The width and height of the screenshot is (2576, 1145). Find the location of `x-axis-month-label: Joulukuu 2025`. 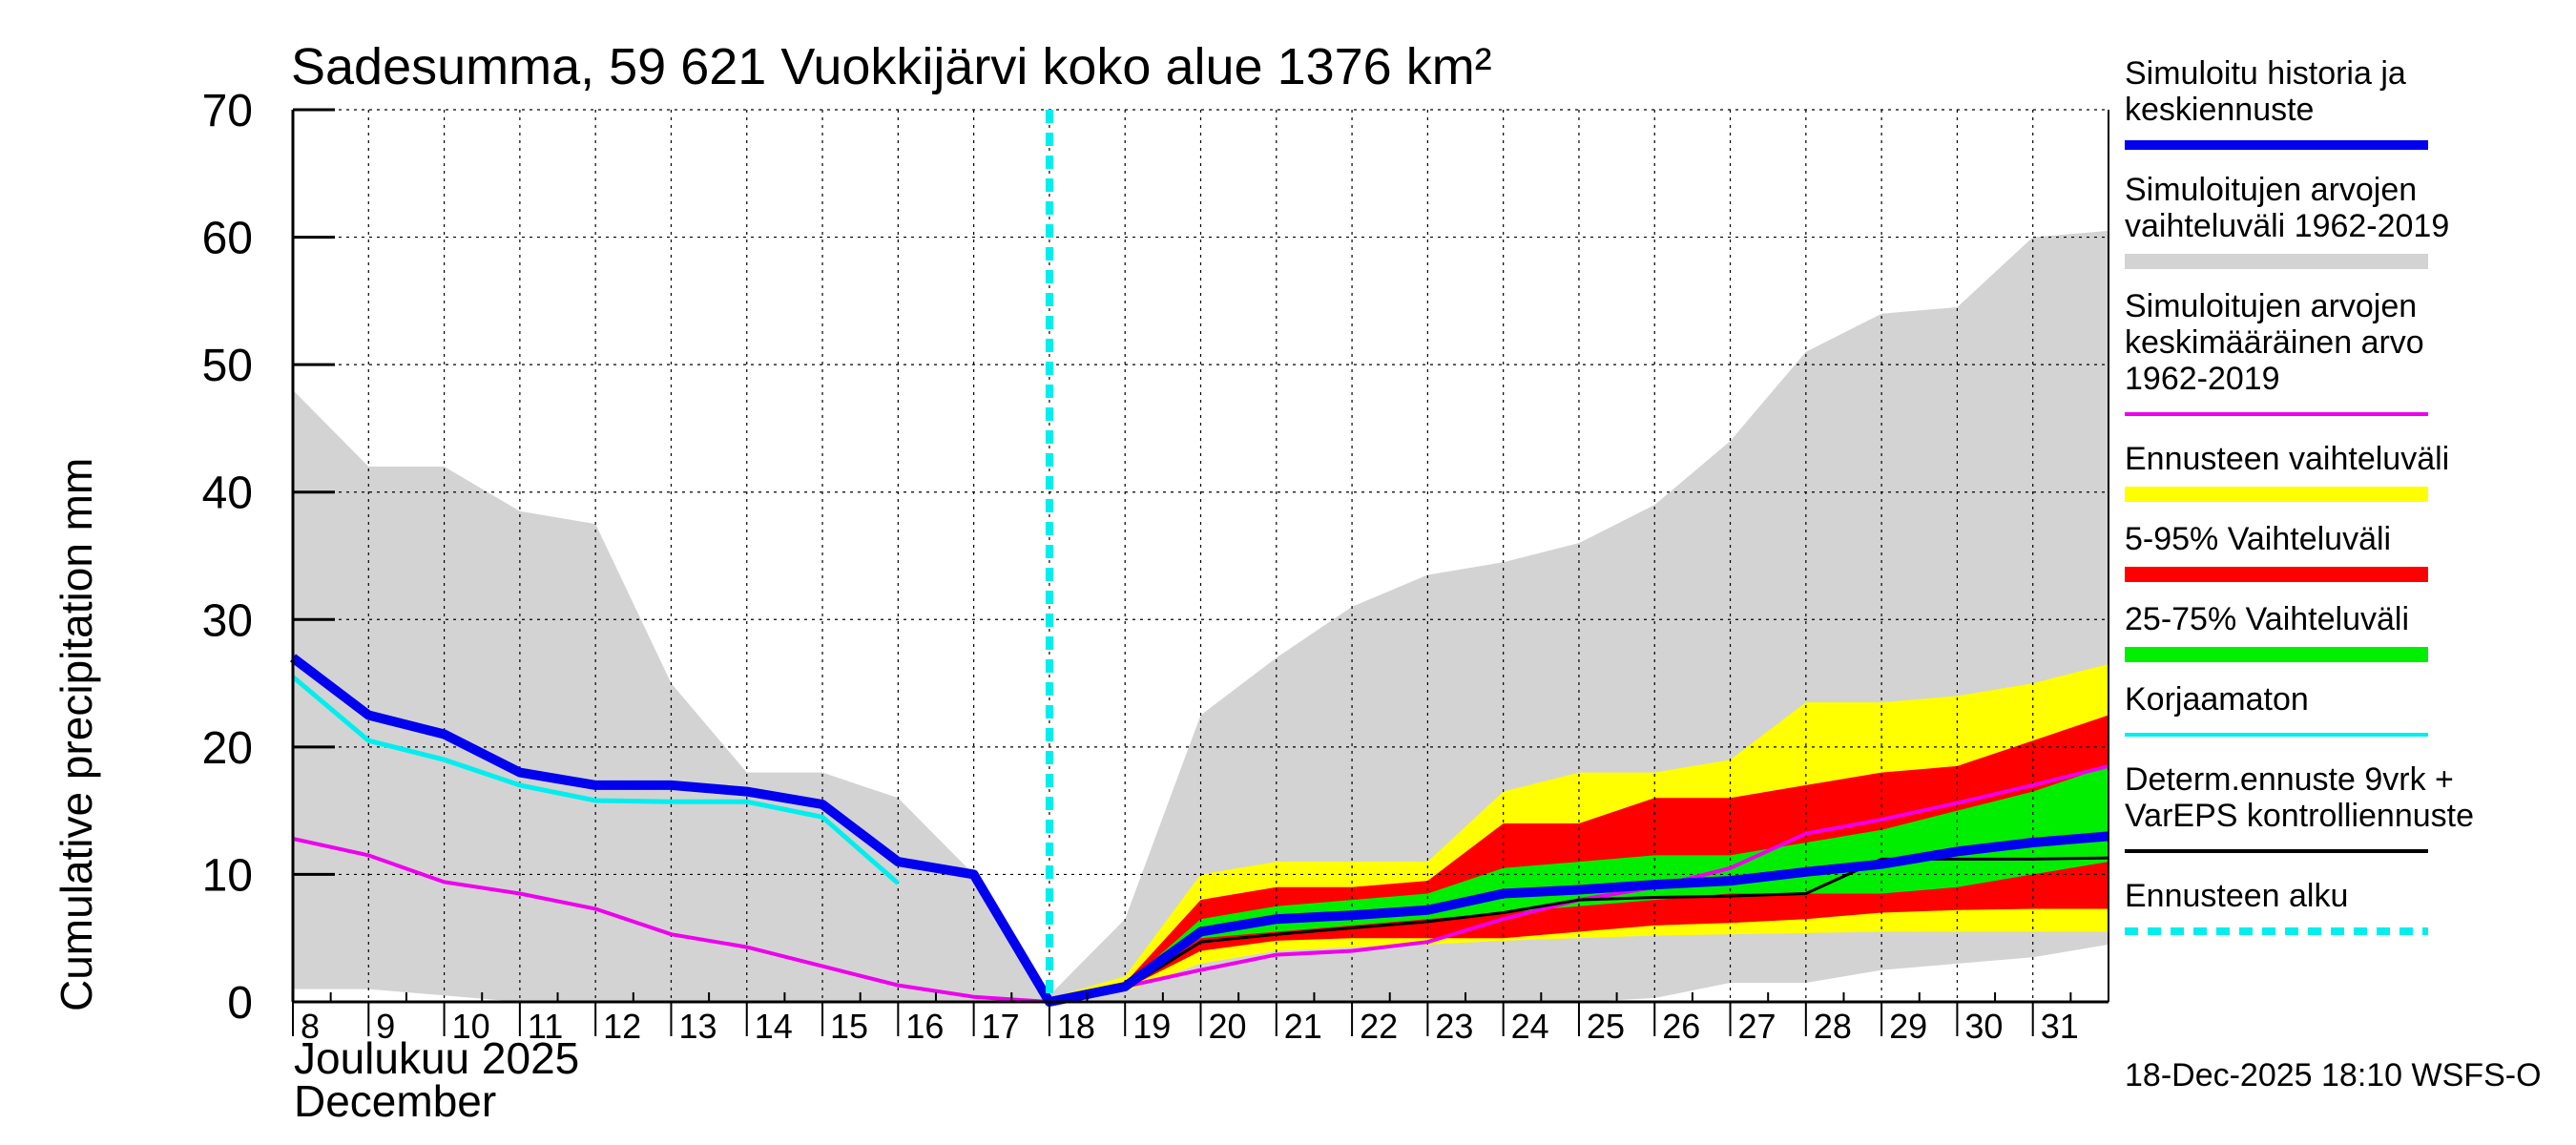

x-axis-month-label: Joulukuu 2025 is located at coordinates (436, 1058).